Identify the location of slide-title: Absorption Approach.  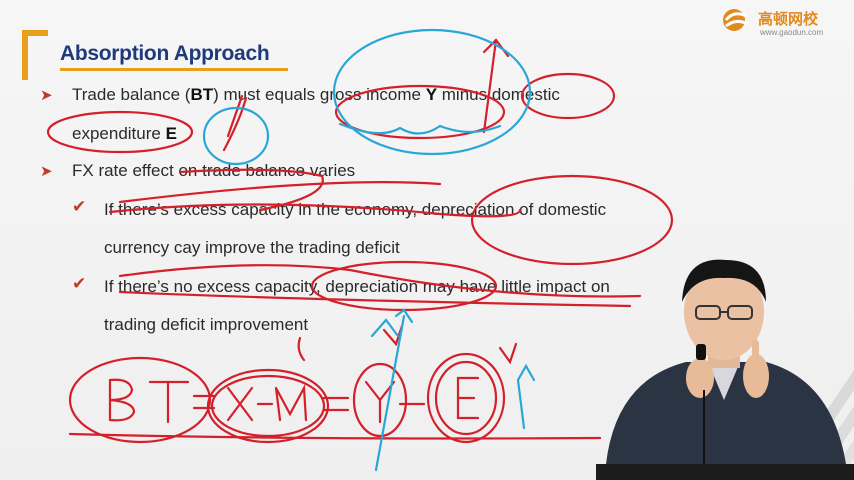
(165, 53).